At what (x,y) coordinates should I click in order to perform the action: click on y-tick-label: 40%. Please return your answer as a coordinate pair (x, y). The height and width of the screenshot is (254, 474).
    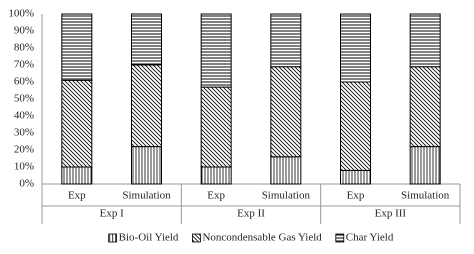
    Looking at the image, I should click on (24, 116).